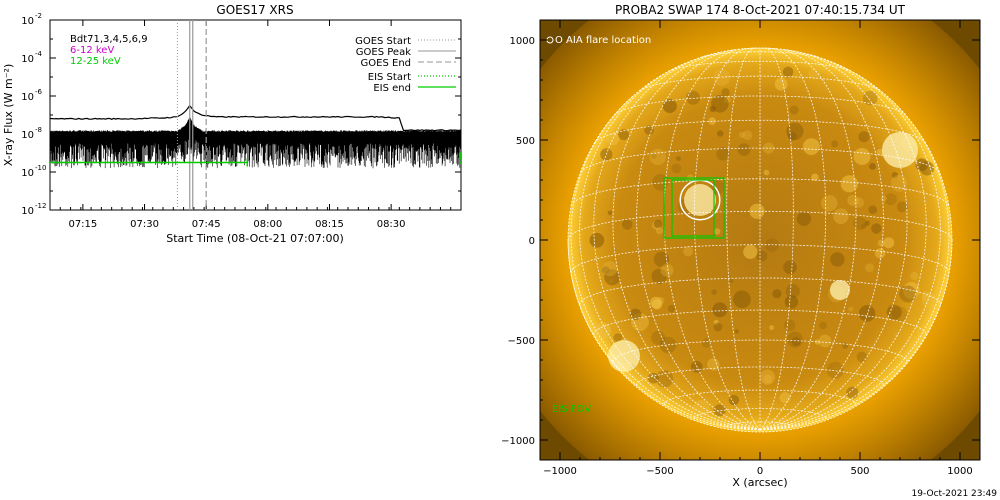 This screenshot has height=500, width=1000. Describe the element at coordinates (254, 10) in the screenshot. I see `goes-title: GOES17 XRS` at that location.